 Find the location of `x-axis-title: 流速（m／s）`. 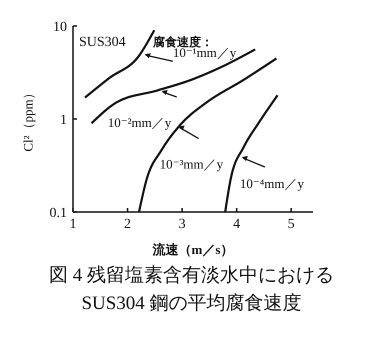

x-axis-title: 流速（m／s） is located at coordinates (193, 249).